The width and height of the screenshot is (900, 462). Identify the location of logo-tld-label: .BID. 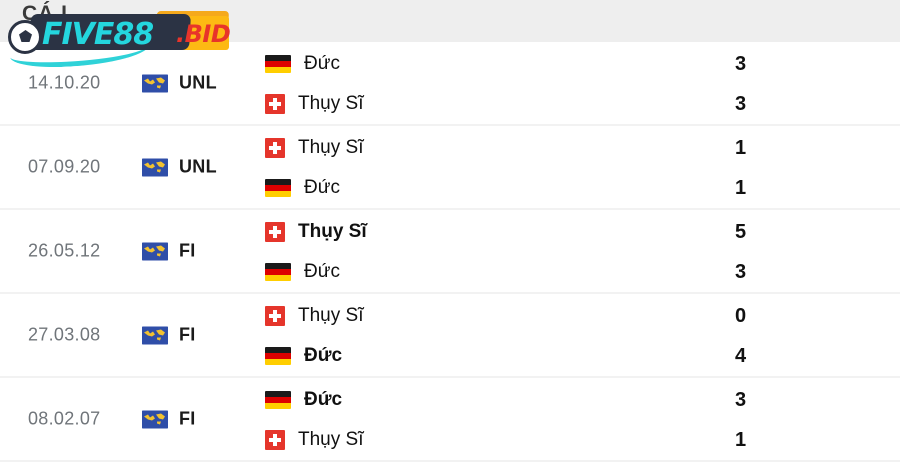
(203, 34).